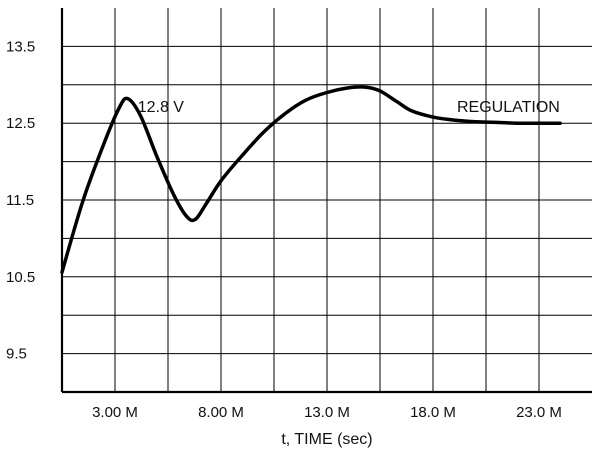 This screenshot has width=611, height=453. What do you see at coordinates (433, 412) in the screenshot?
I see `x-tick-label: 18.0 M` at bounding box center [433, 412].